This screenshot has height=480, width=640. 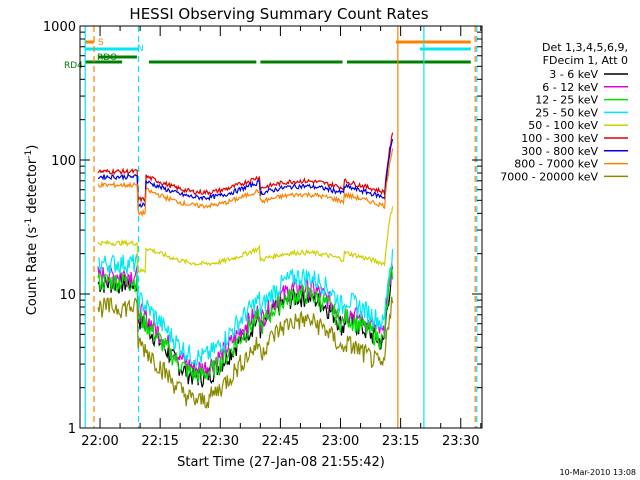 I want to click on y-tick-label: 10, so click(x=67, y=295).